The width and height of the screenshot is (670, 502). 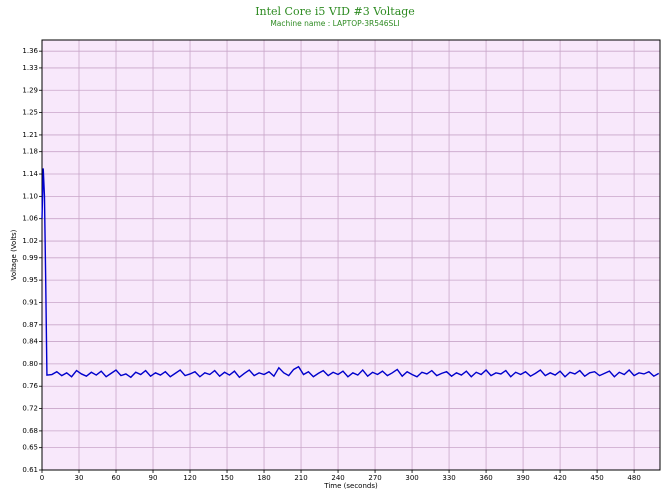 I want to click on y-tick-label: 0.91, so click(x=30, y=302).